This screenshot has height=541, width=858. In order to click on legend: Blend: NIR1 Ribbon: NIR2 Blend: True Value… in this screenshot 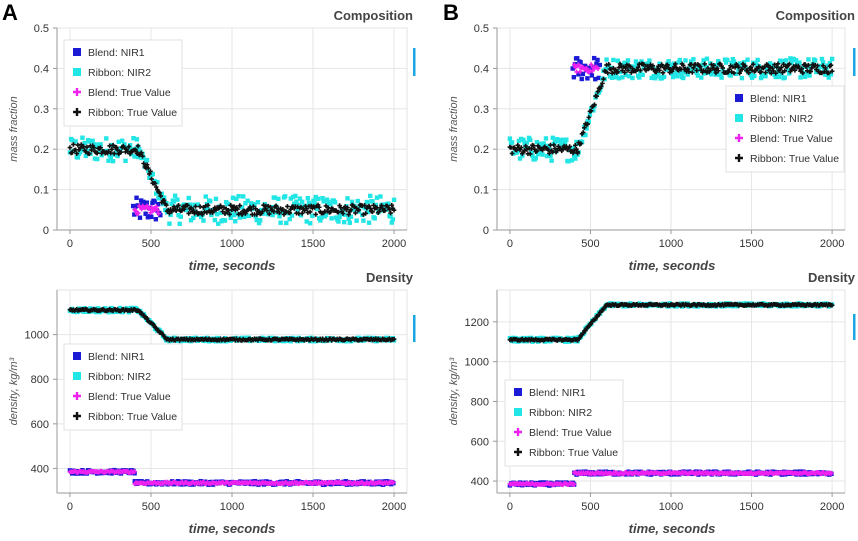, I will do `click(564, 423)`.